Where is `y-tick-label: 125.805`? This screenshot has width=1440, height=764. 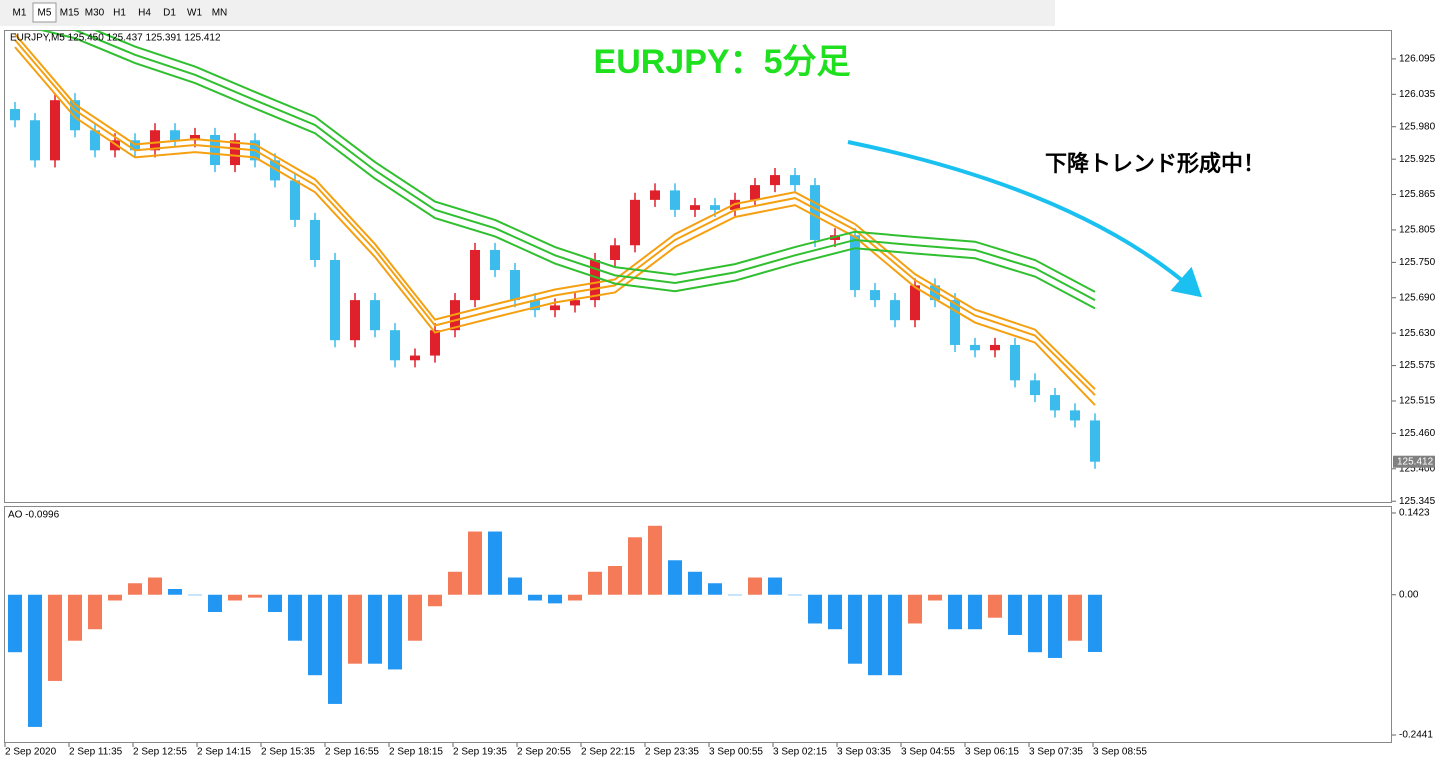
y-tick-label: 125.805 is located at coordinates (1417, 230).